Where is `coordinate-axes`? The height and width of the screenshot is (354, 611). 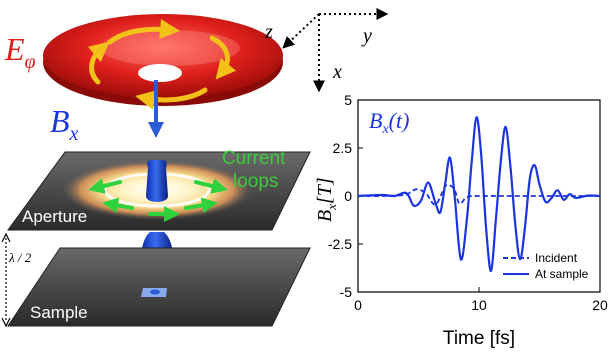
coordinate-axes is located at coordinates (335, 50).